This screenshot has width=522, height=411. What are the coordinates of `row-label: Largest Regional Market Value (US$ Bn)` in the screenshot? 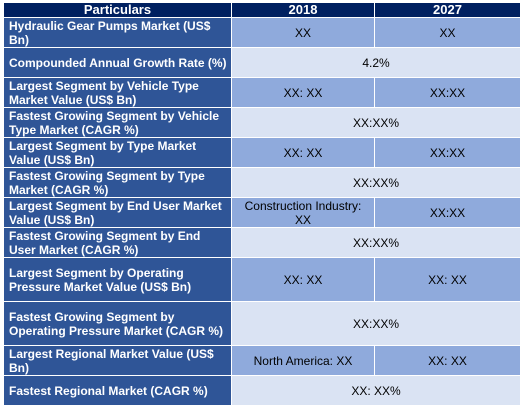 It's located at (117, 360).